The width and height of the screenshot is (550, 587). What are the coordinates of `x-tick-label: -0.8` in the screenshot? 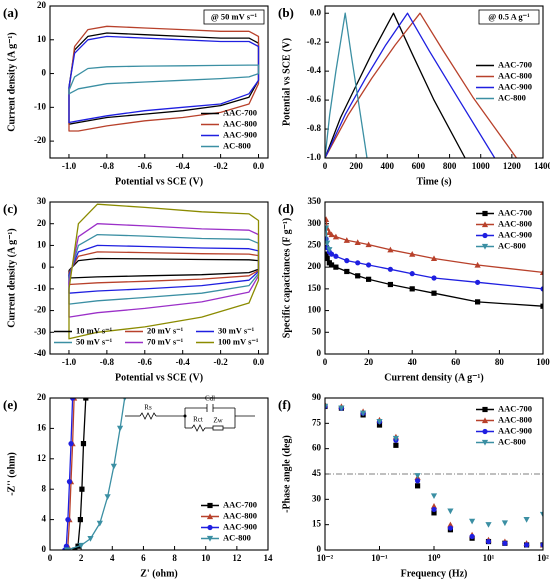 It's located at (107, 362).